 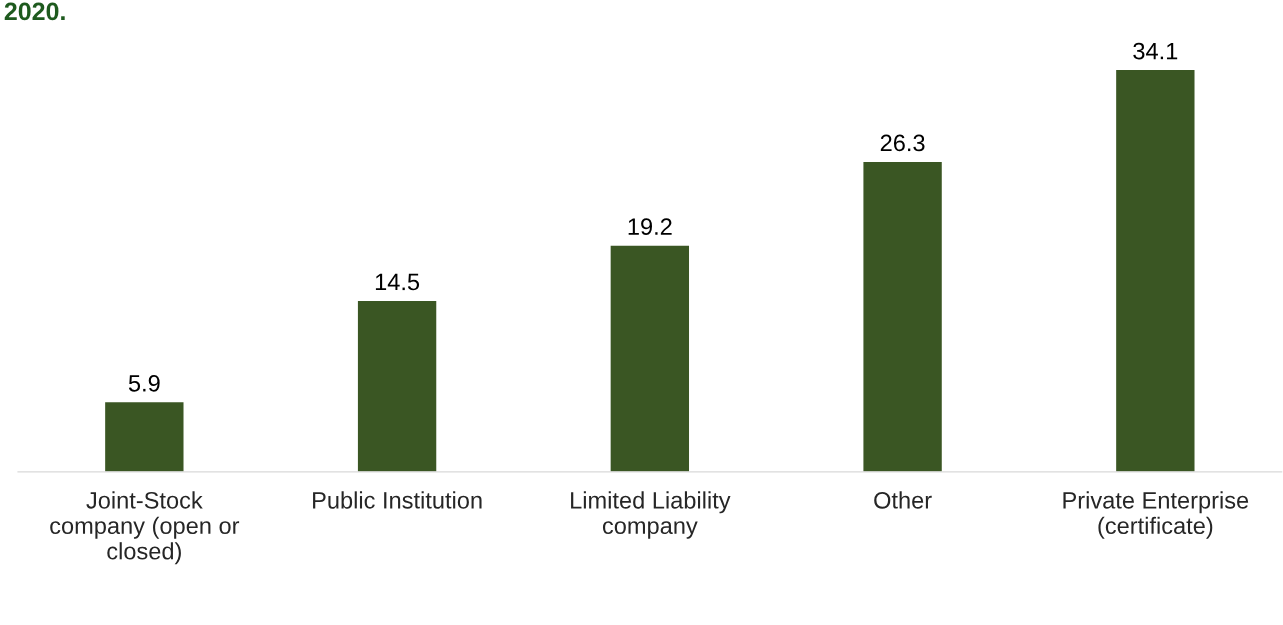 I want to click on data-label: 14.5, so click(x=397, y=282).